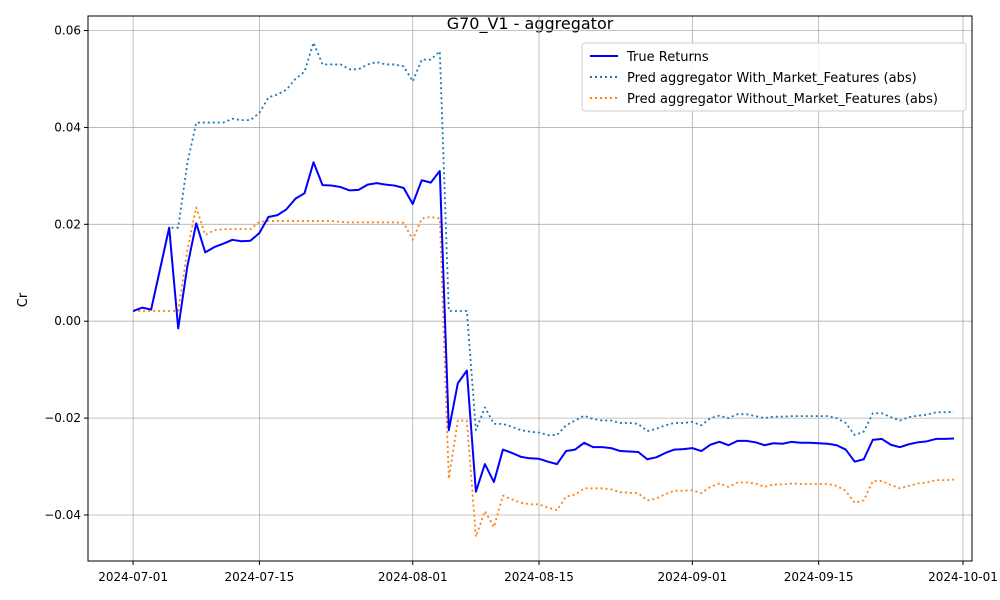 The image size is (1000, 600). What do you see at coordinates (819, 577) in the screenshot?
I see `x-tick-label: 2024-09-15` at bounding box center [819, 577].